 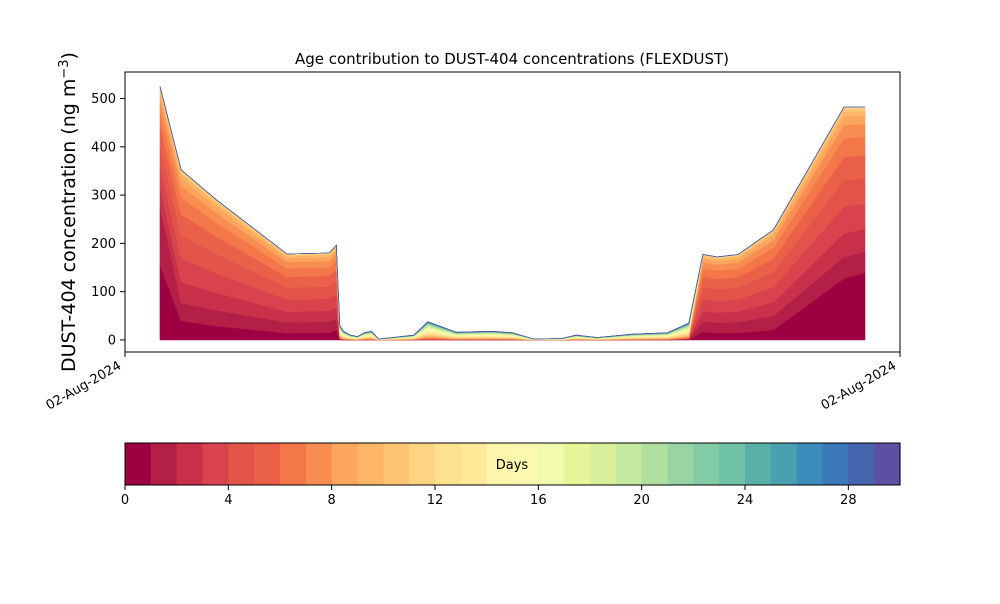 I want to click on y-tick-label-500: 500, so click(x=103, y=99).